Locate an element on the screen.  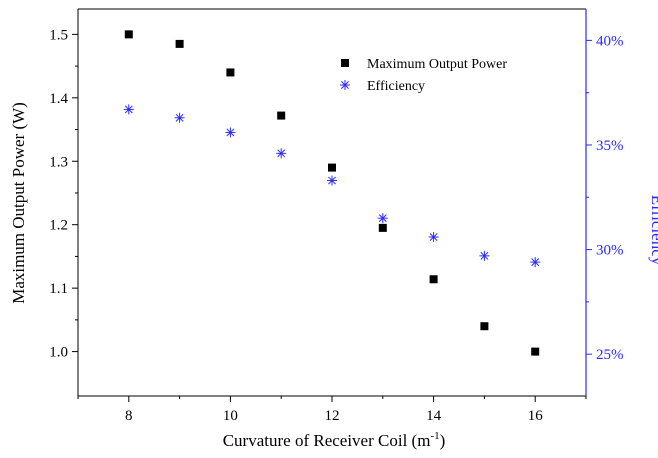
y-left-tick-label: 1.0 is located at coordinates (58, 353).